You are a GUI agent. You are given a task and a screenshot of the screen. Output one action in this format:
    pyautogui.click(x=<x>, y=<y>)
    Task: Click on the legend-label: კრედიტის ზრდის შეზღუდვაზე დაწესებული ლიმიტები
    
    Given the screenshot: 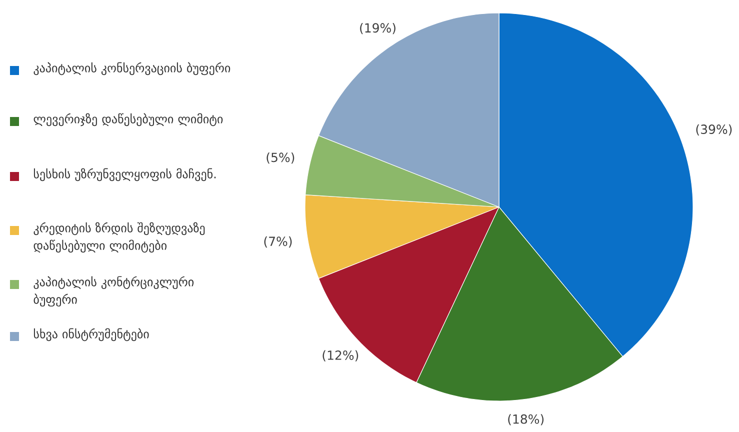 What is the action you would take?
    pyautogui.click(x=119, y=237)
    